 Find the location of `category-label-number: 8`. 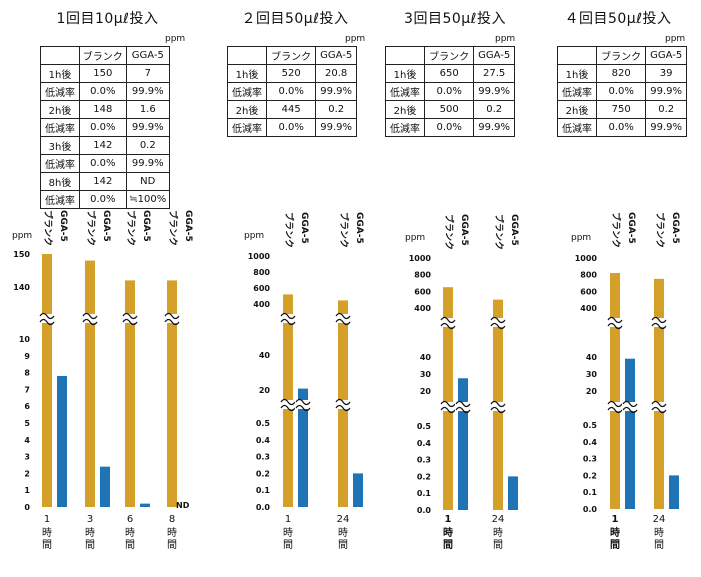

category-label-number: 8 is located at coordinates (172, 519).